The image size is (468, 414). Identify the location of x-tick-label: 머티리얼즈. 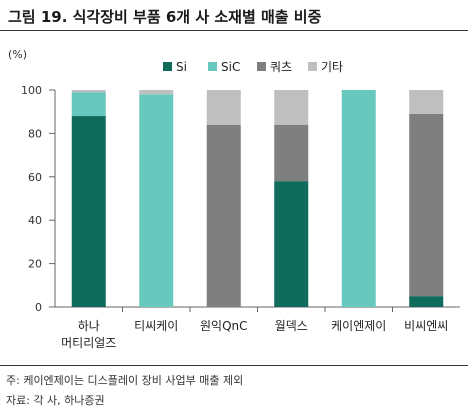
(88, 343).